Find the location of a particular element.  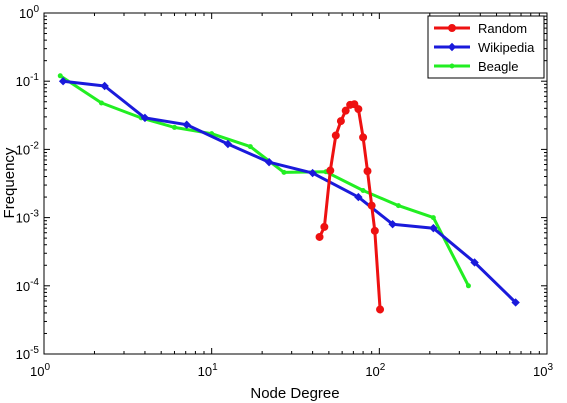

x-tick-label: 10² is located at coordinates (375, 370).